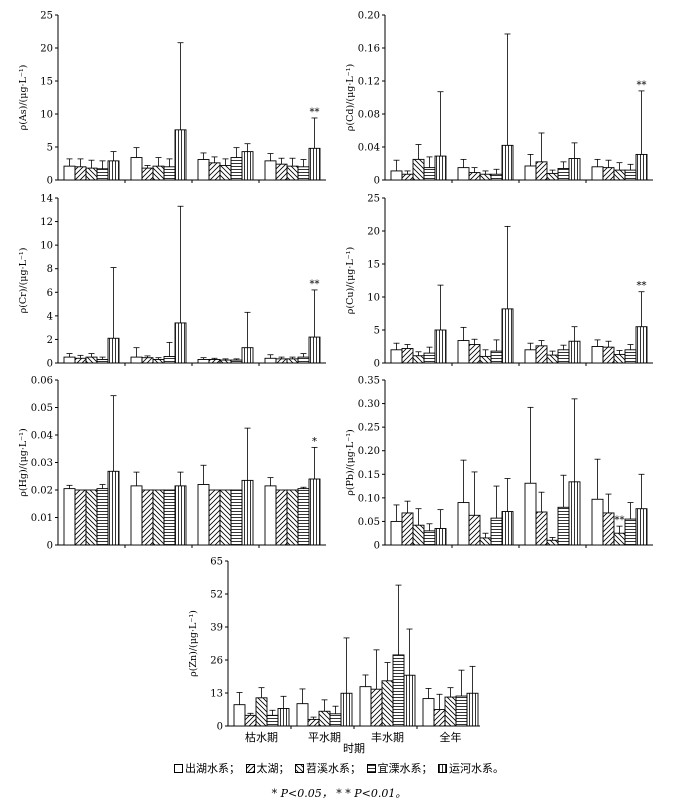 The height and width of the screenshot is (804, 678). Describe the element at coordinates (471, 768) in the screenshot. I see `legend-item-5: 运河水系。` at that location.